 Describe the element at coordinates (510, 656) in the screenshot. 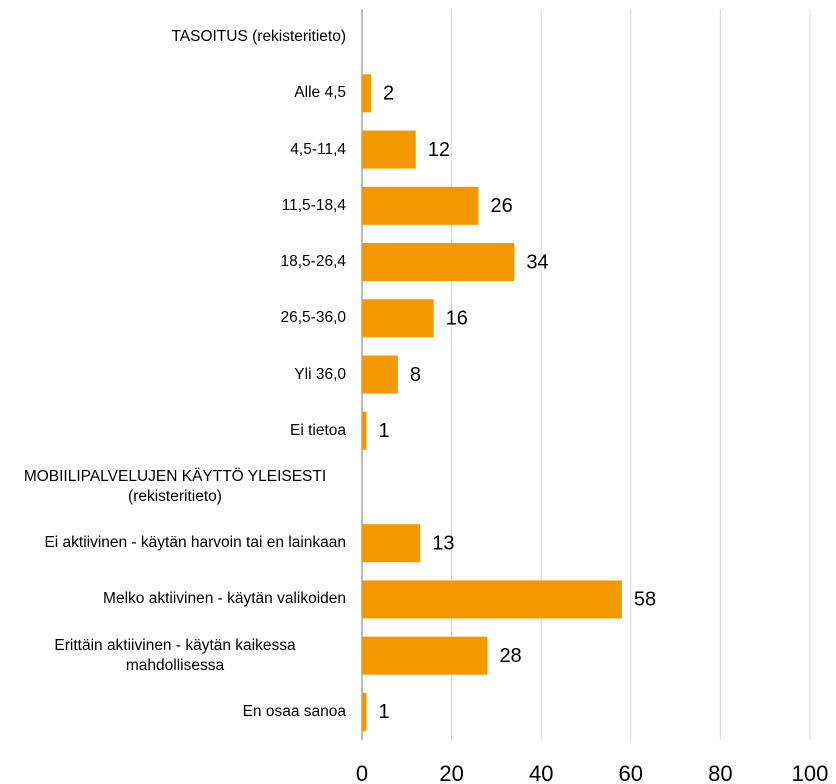

I see `value-label: 28` at that location.